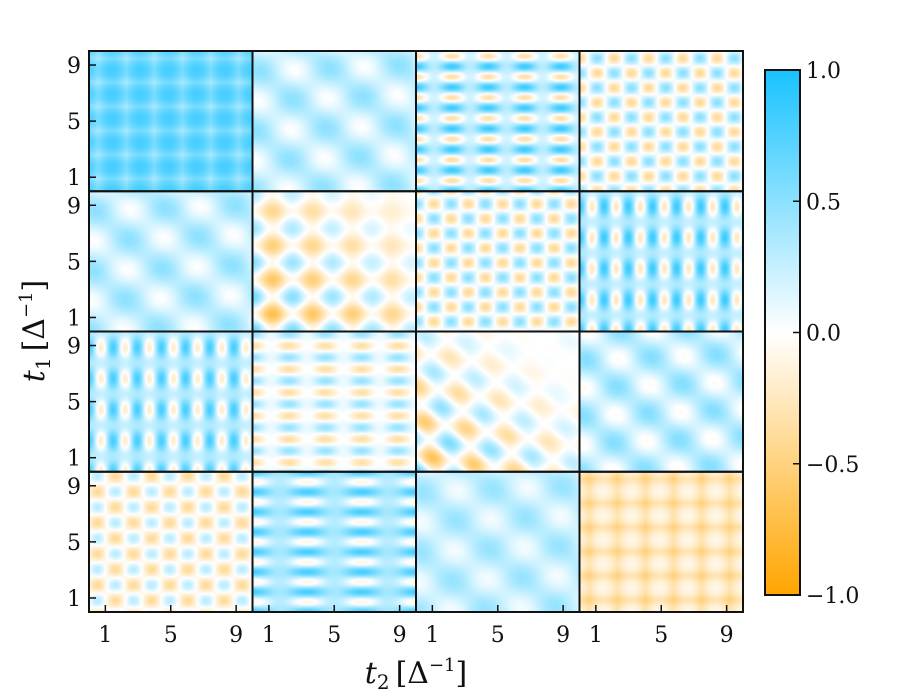 The image size is (900, 700). What do you see at coordinates (832, 465) in the screenshot?
I see `colorbar-tick-label: −0.5` at bounding box center [832, 465].